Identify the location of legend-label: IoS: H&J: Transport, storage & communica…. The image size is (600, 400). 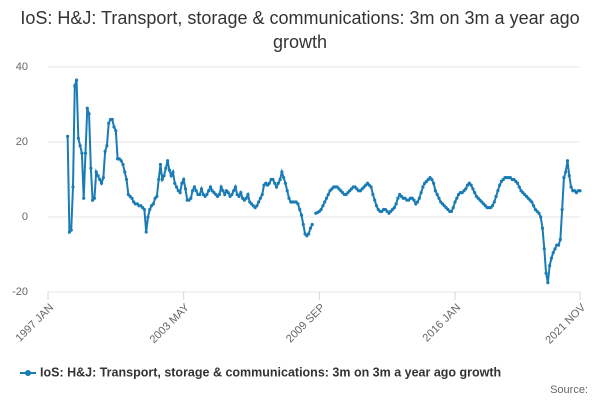
(270, 372).